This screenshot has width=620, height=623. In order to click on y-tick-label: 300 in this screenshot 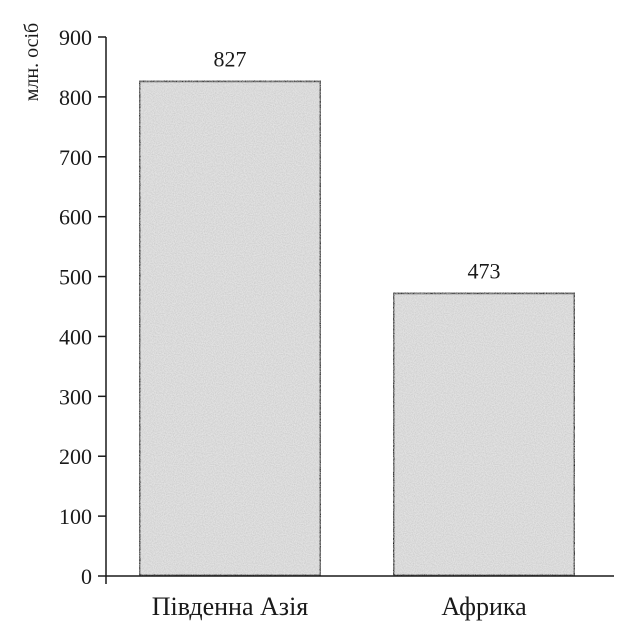, I will do `click(75, 396)`.